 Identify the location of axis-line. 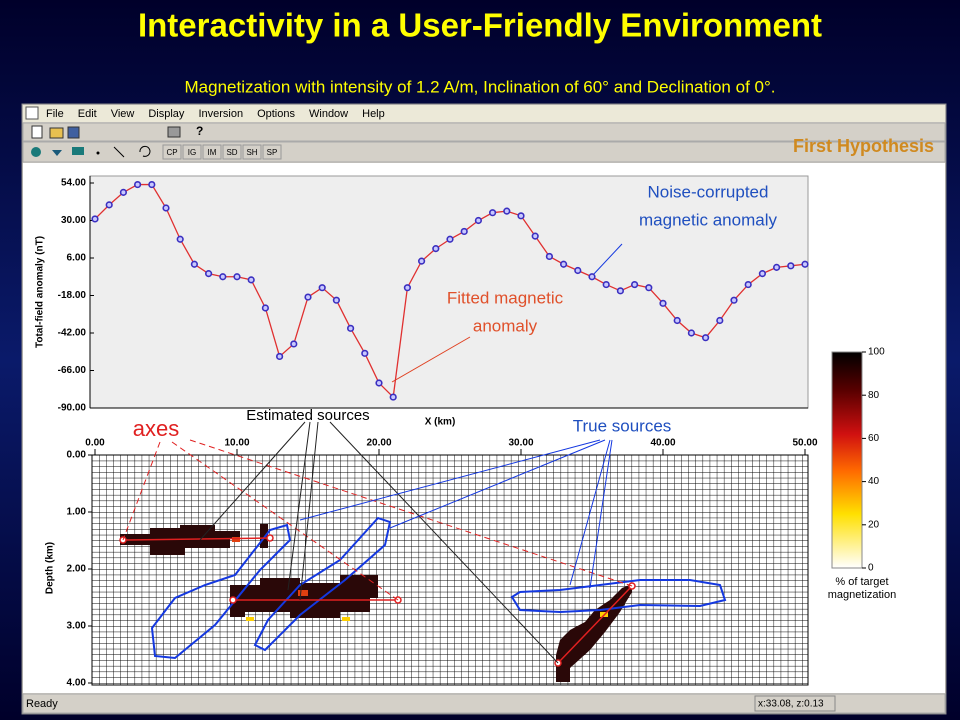
(595, 624).